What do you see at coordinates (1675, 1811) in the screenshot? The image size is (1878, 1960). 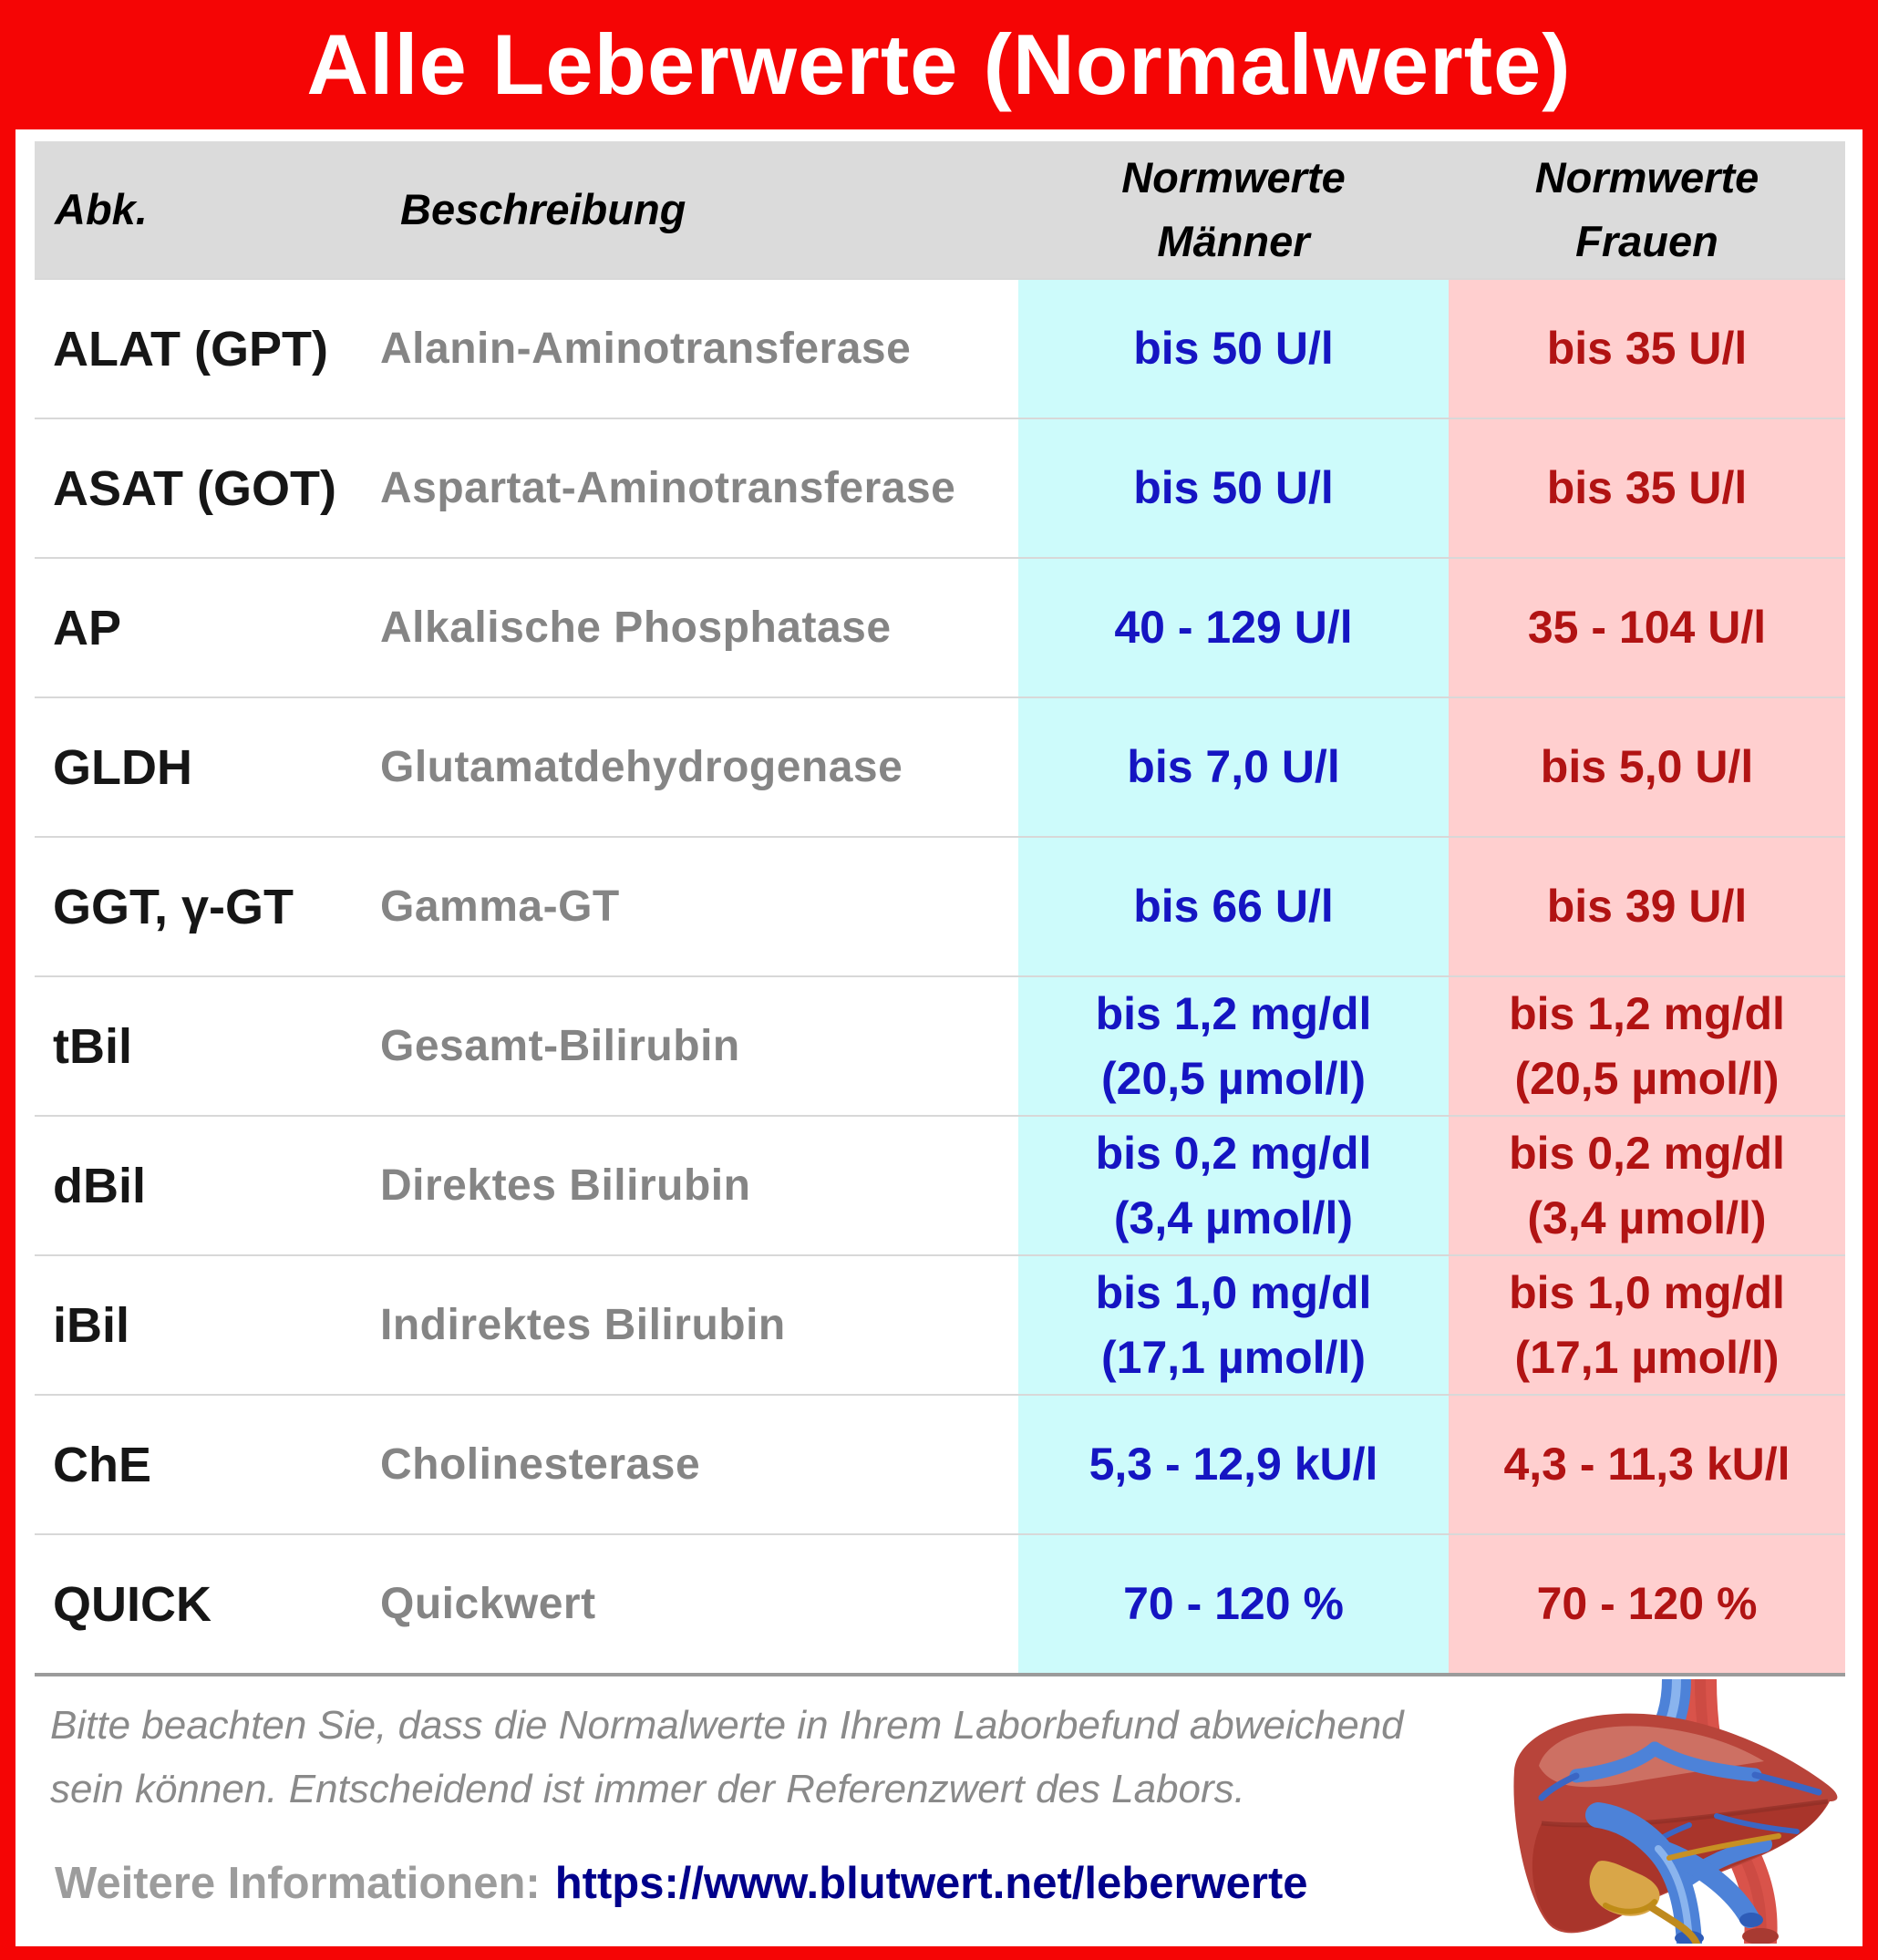 I see `liver-illustration` at bounding box center [1675, 1811].